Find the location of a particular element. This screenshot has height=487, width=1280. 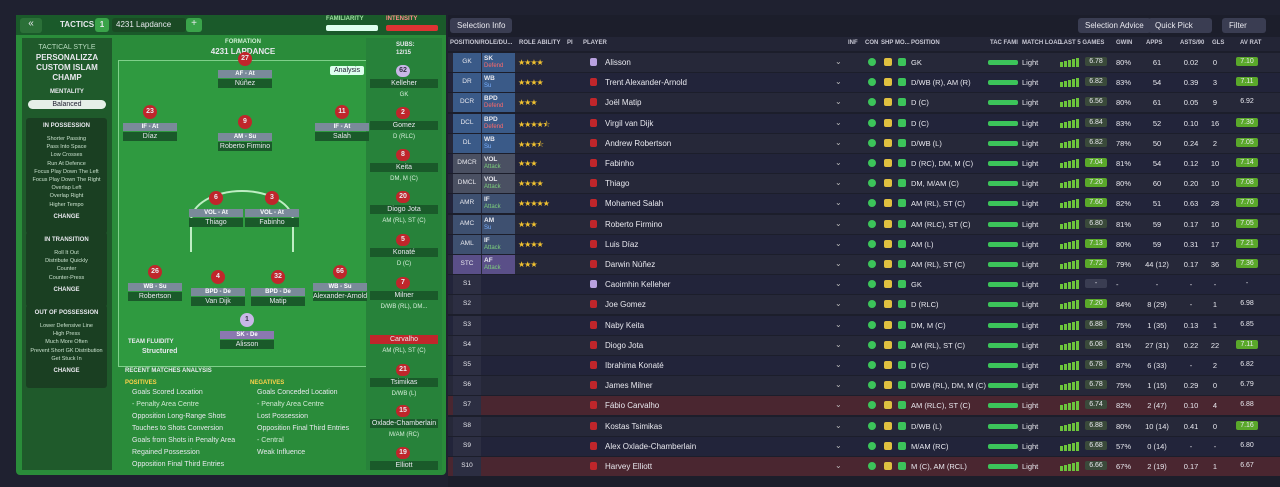

tactic-selector: 4231 Lapdance is located at coordinates (149, 25).